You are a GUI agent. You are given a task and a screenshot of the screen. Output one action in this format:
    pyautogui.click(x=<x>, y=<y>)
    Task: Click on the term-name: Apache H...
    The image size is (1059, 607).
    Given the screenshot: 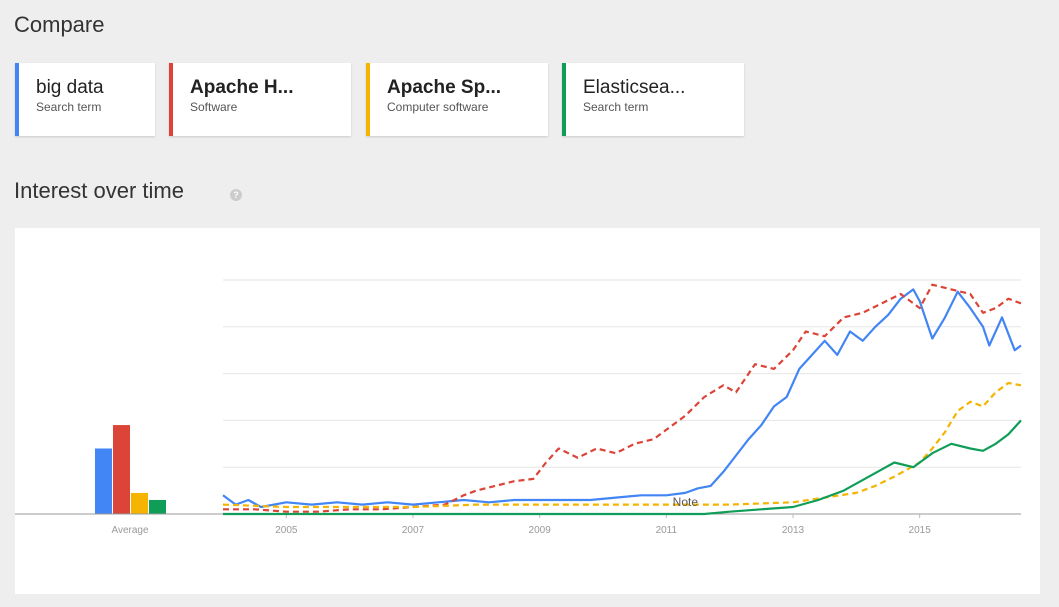 What is the action you would take?
    pyautogui.click(x=242, y=87)
    